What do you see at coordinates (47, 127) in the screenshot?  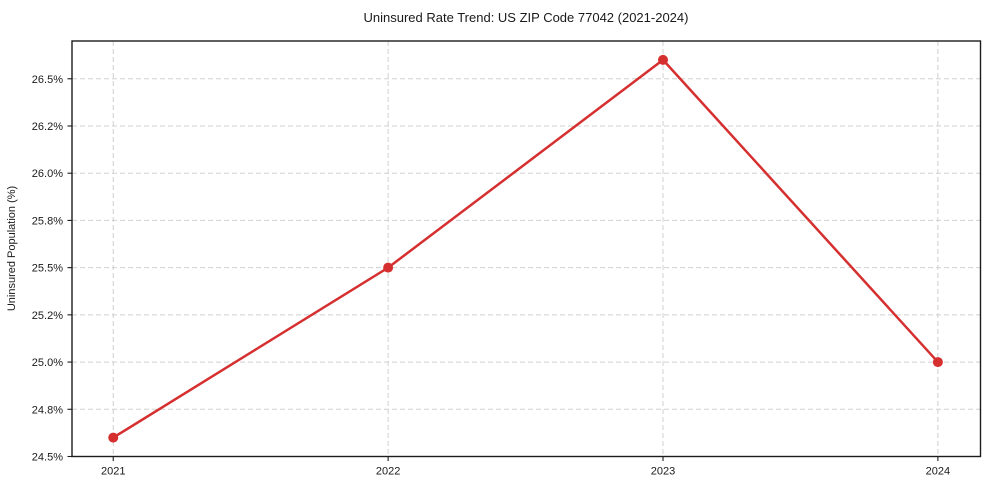 I see `y-tick-label: 26.2%` at bounding box center [47, 127].